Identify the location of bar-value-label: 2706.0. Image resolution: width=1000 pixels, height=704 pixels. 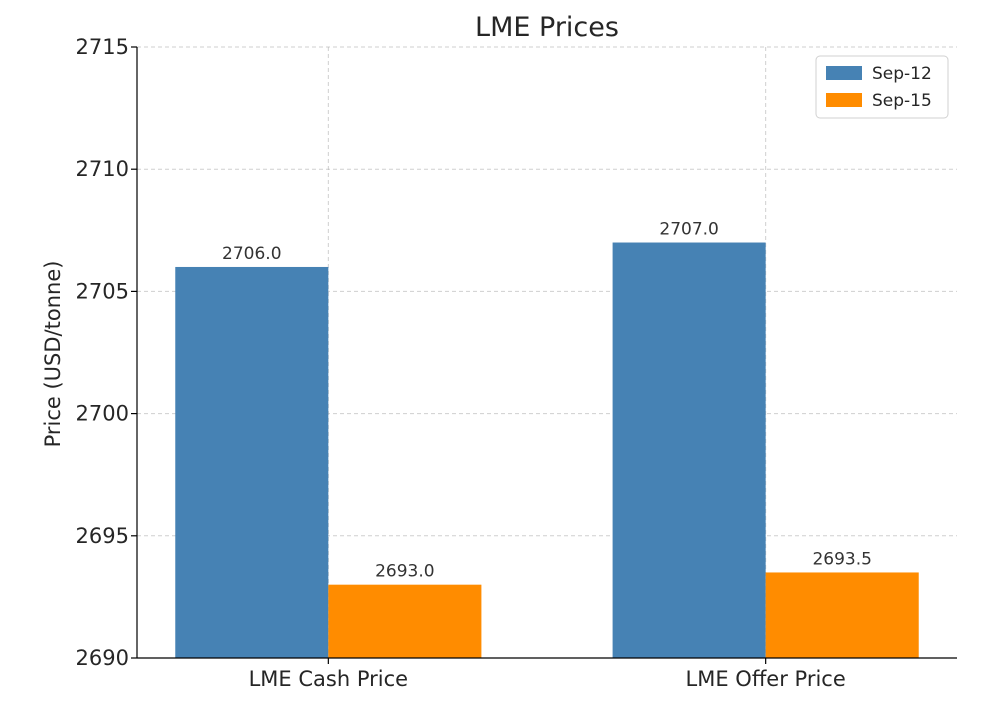
(251, 254).